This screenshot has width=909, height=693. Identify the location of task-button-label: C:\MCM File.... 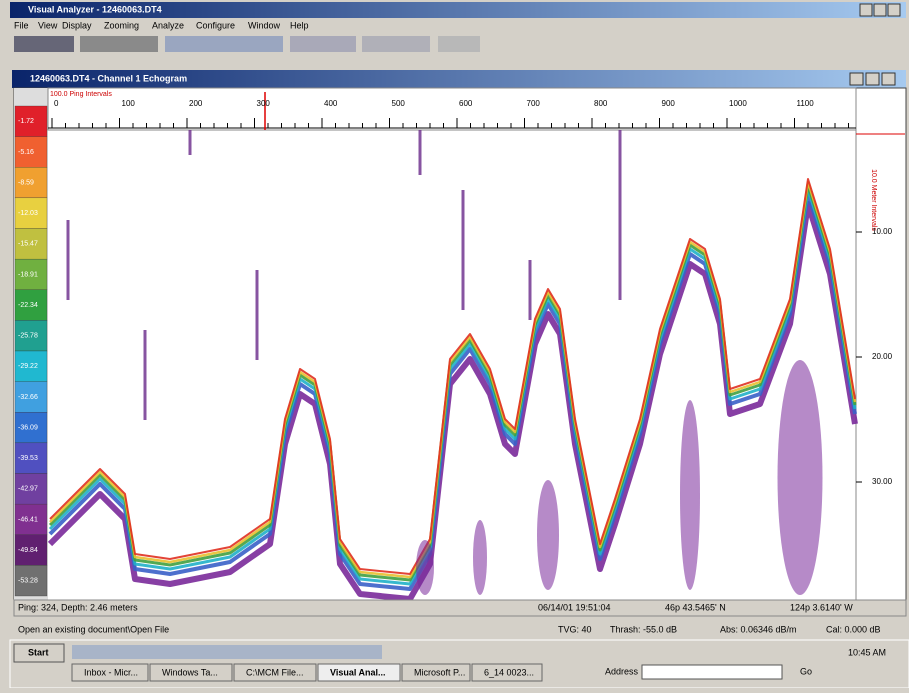
(275, 672).